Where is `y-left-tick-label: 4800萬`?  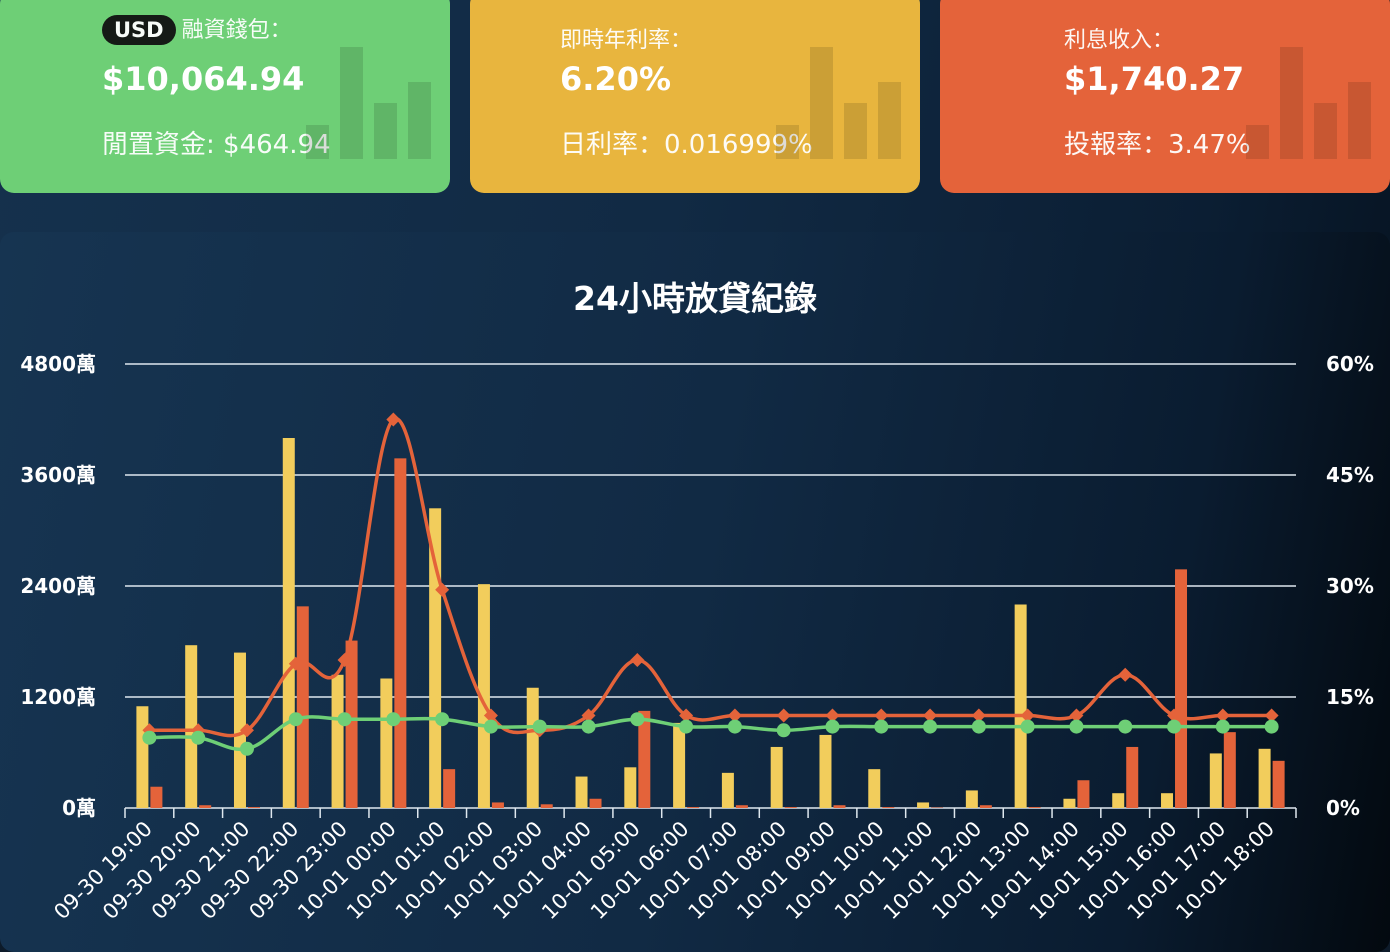 y-left-tick-label: 4800萬 is located at coordinates (58, 364).